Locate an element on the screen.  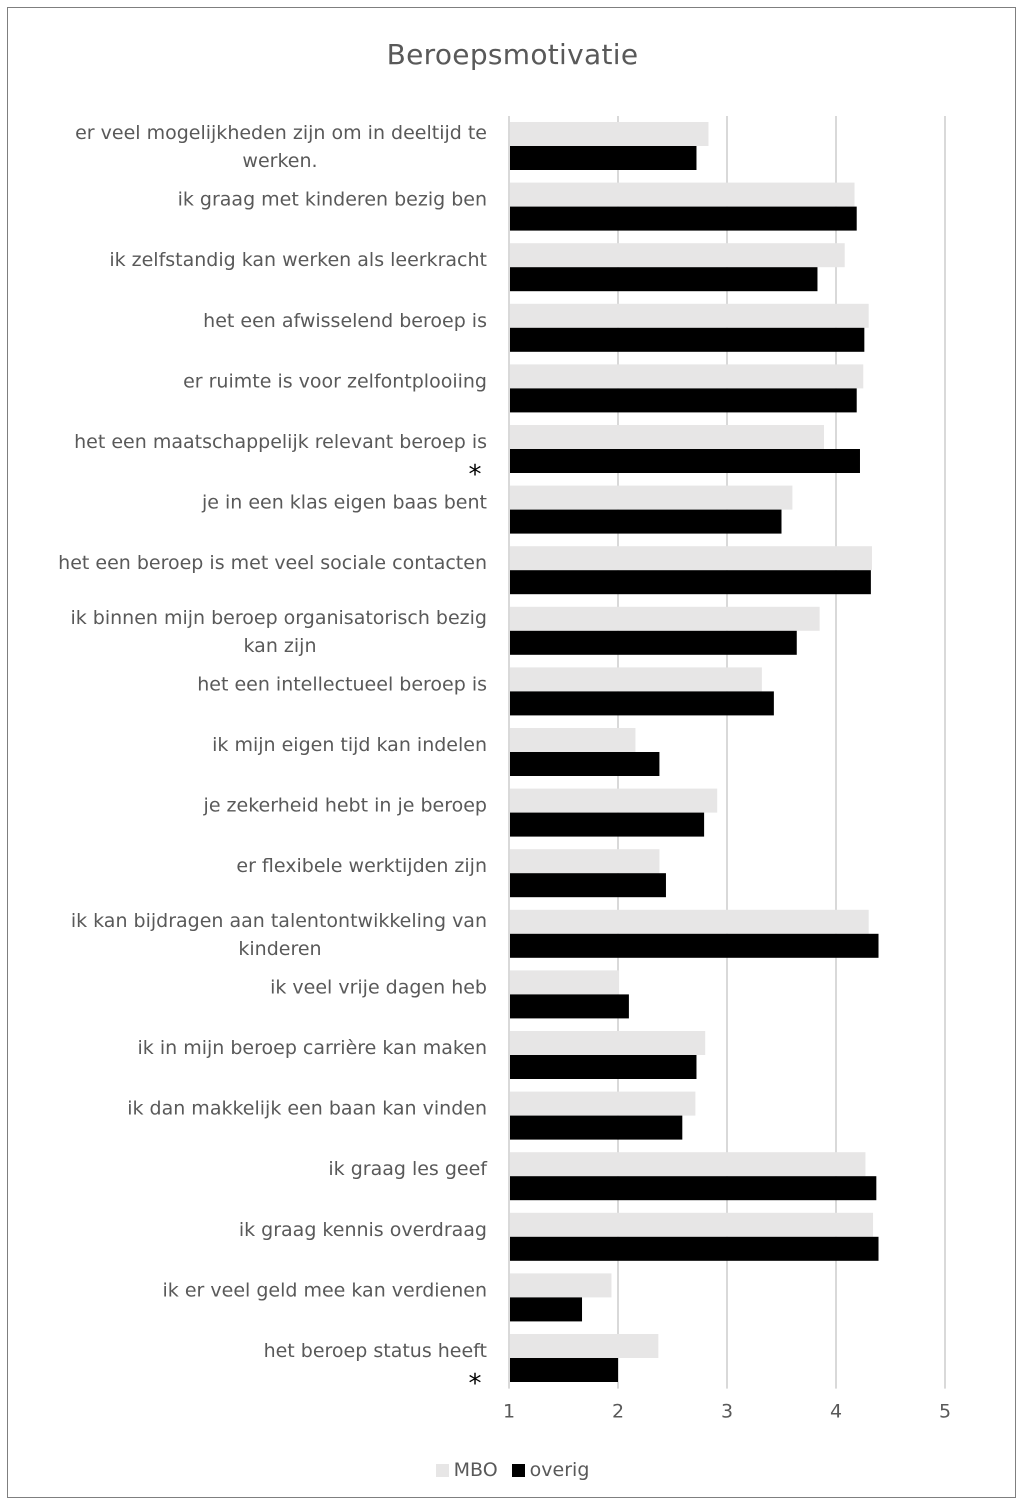
category-label: je in een klas eigen baas bent is located at coordinates (344, 503).